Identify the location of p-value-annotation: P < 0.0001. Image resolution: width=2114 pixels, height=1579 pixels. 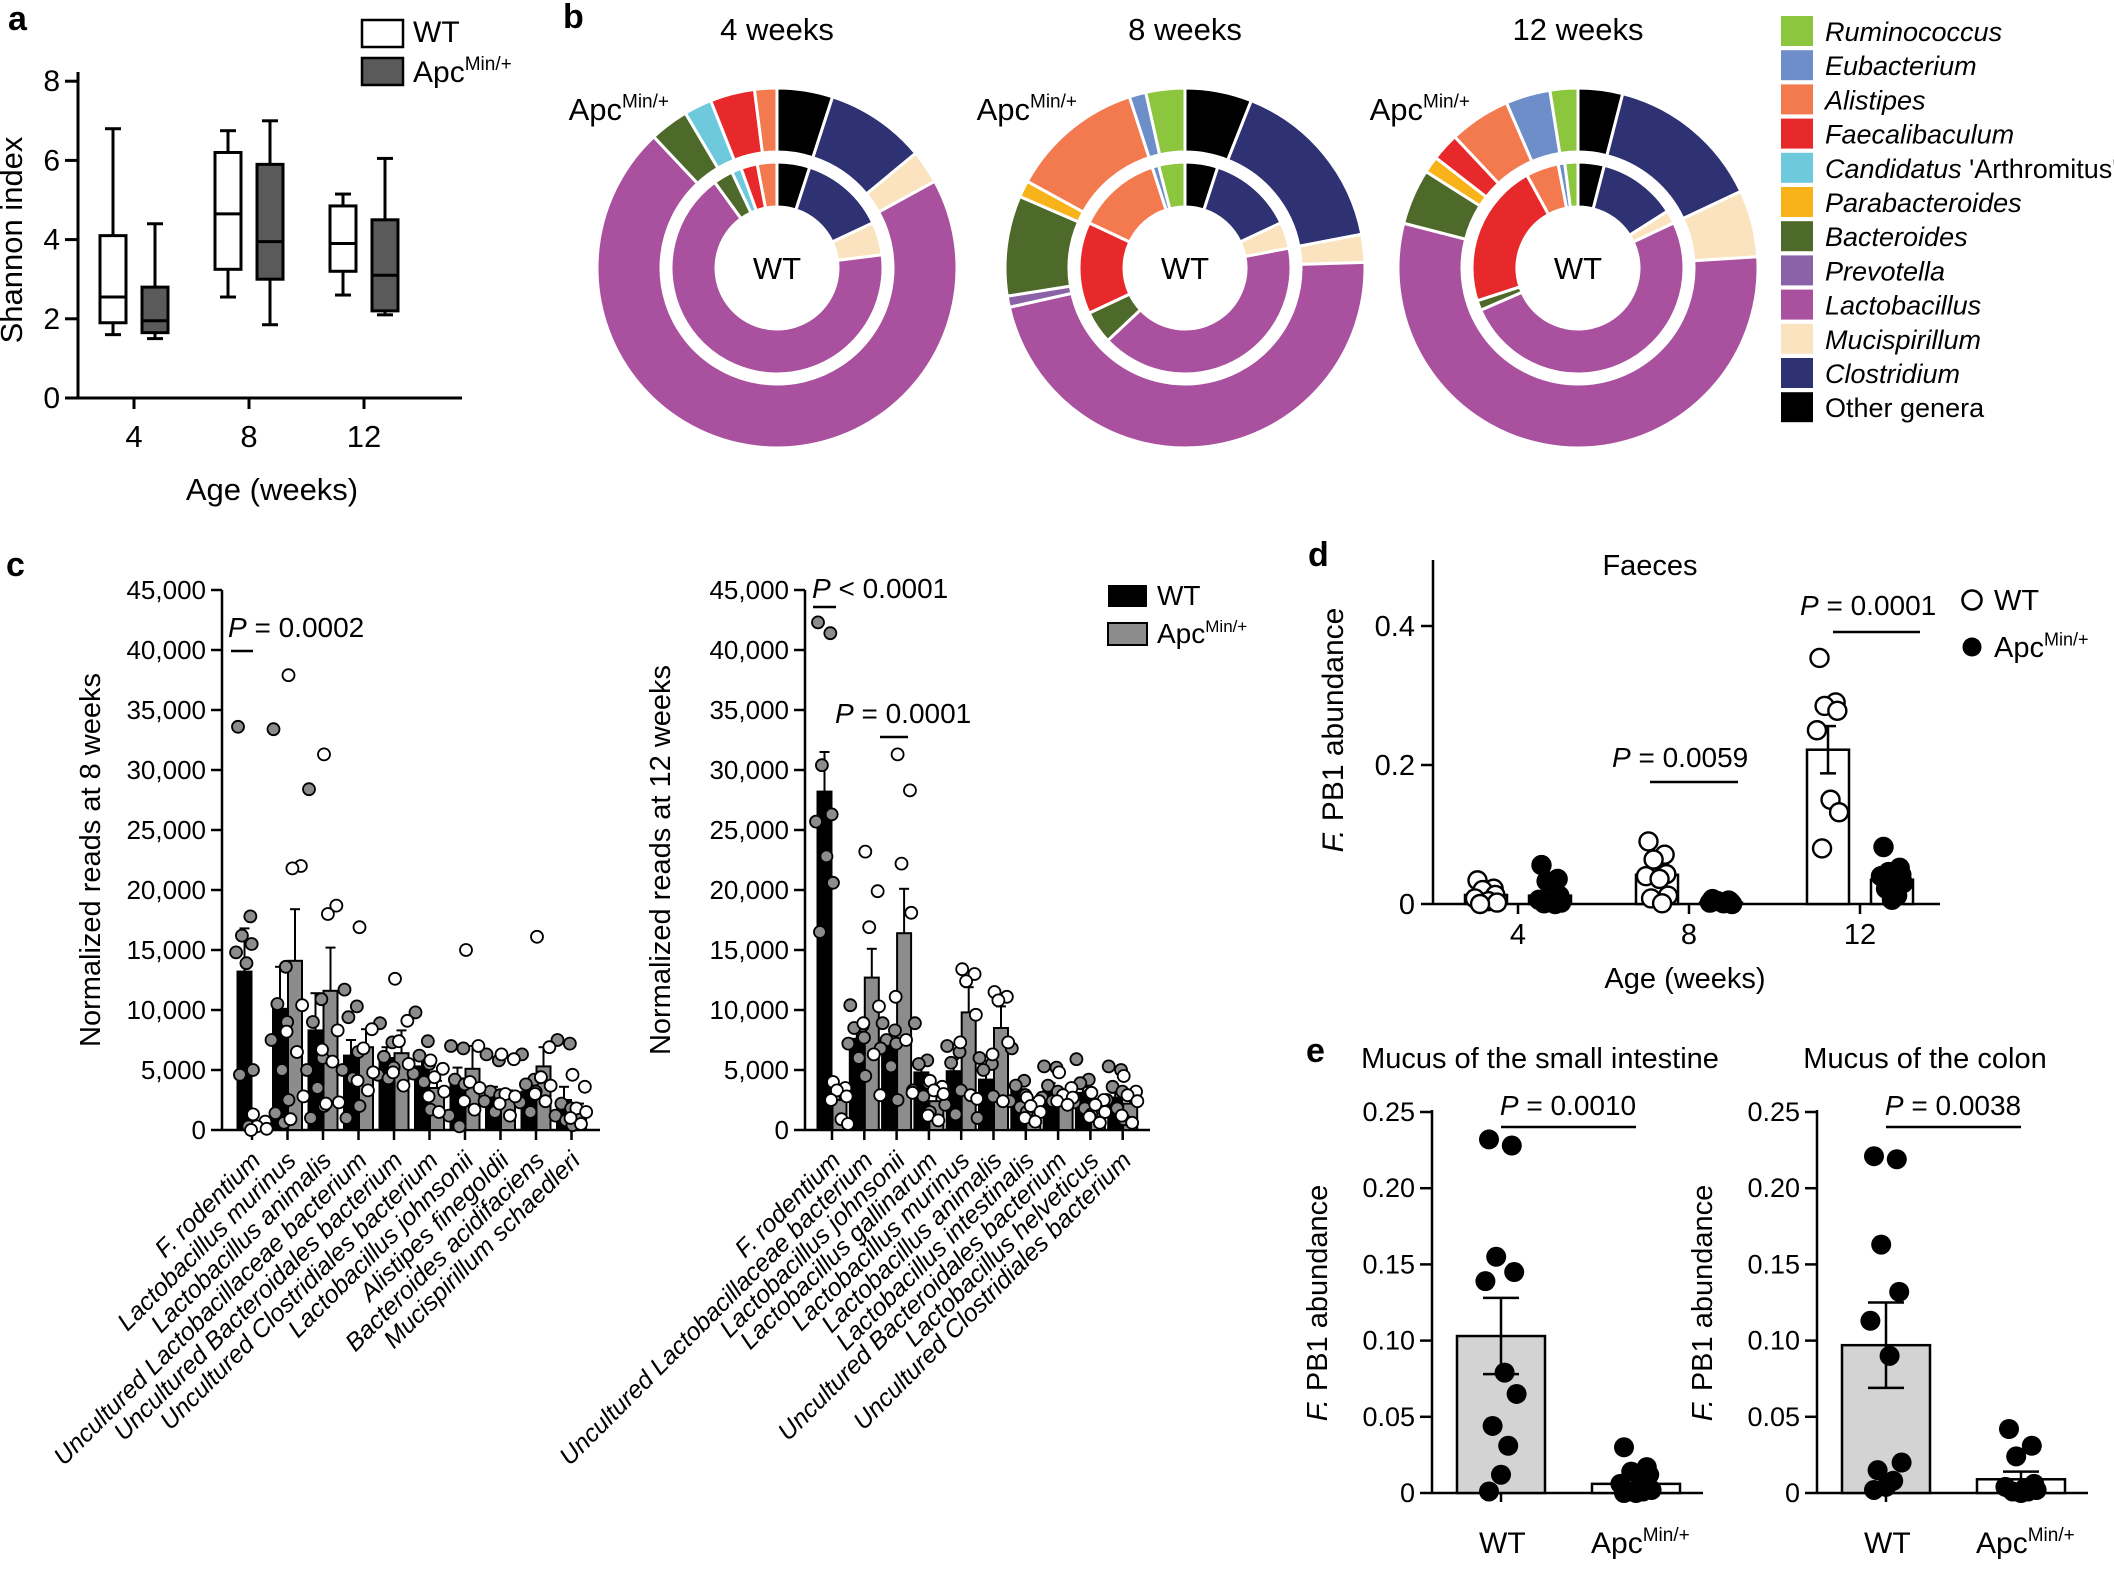
(880, 588).